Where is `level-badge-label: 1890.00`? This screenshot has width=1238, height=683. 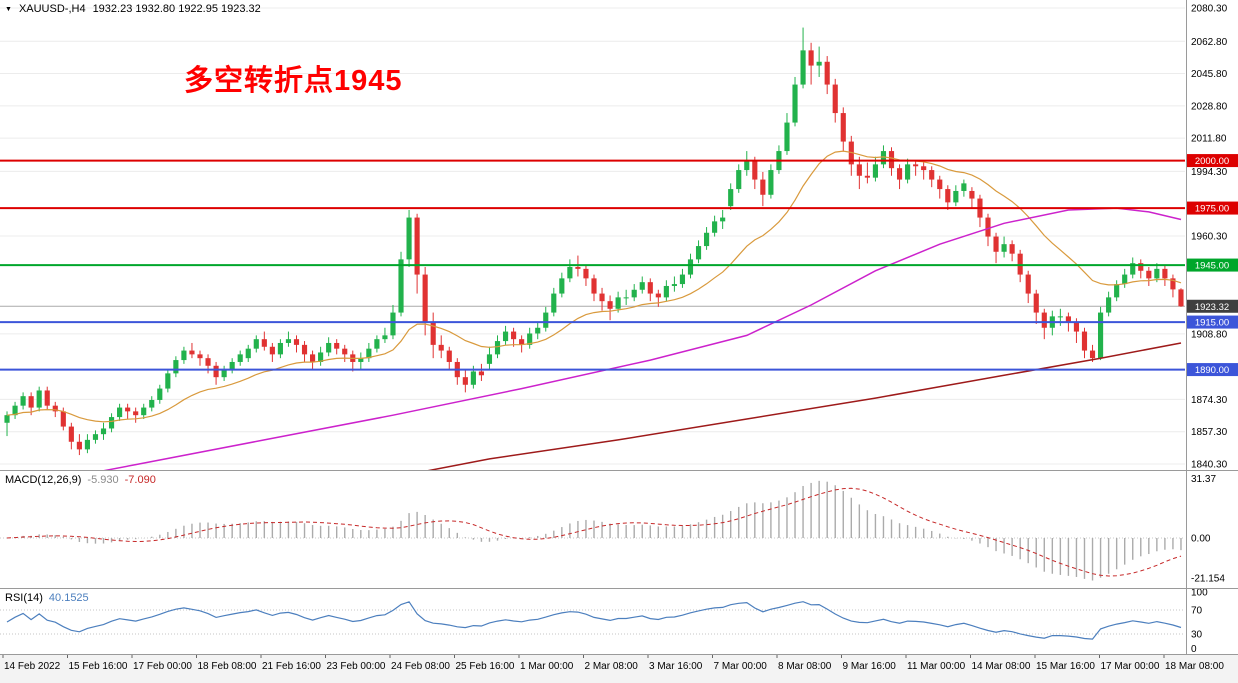
level-badge-label: 1890.00 is located at coordinates (1212, 370).